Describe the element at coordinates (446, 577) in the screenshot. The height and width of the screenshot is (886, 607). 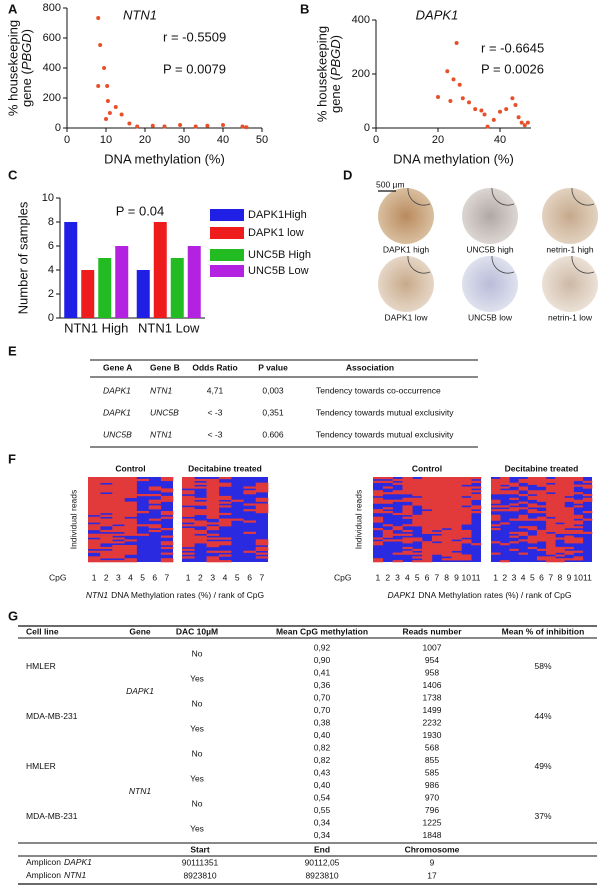
I see `cpg-label: 8` at that location.